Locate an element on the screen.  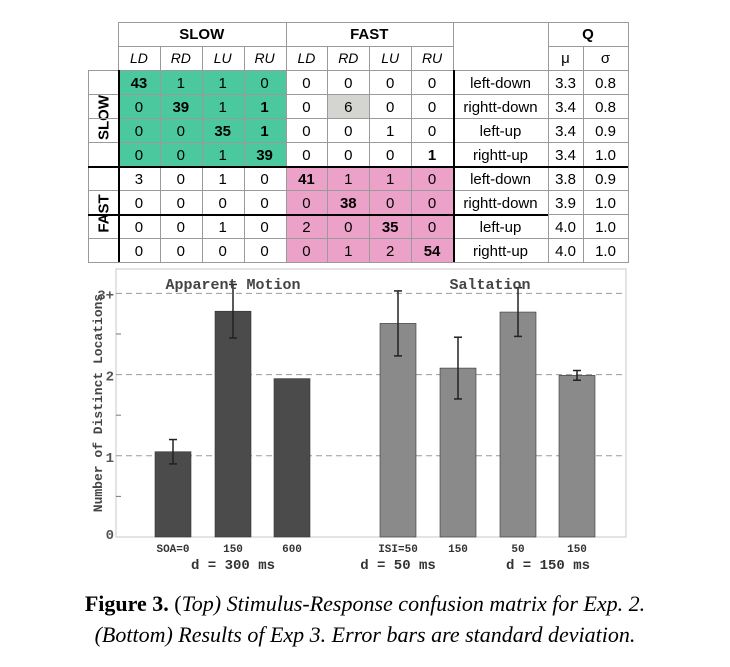
matrix-cell: 41 is located at coordinates (306, 179).